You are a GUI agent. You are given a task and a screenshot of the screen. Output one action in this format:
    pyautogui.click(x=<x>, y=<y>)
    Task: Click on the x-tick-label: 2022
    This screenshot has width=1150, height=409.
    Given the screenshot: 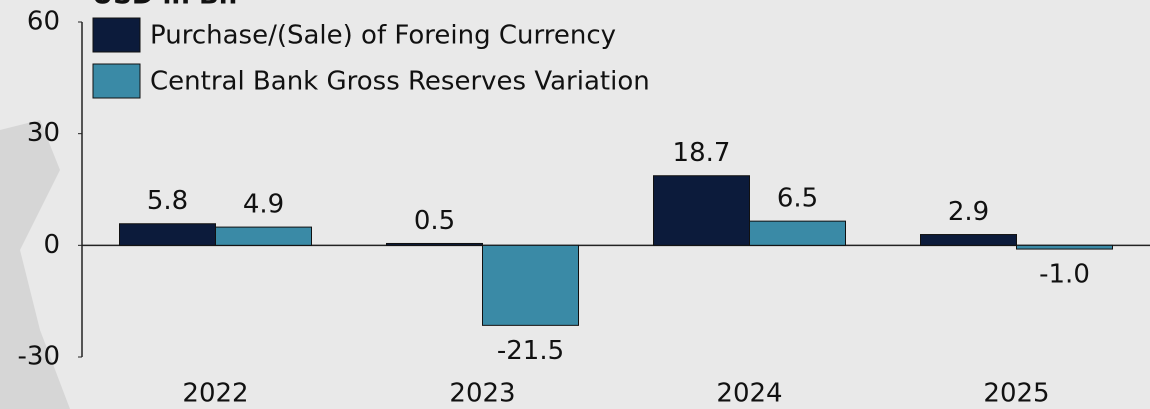 What is the action you would take?
    pyautogui.click(x=215, y=394)
    